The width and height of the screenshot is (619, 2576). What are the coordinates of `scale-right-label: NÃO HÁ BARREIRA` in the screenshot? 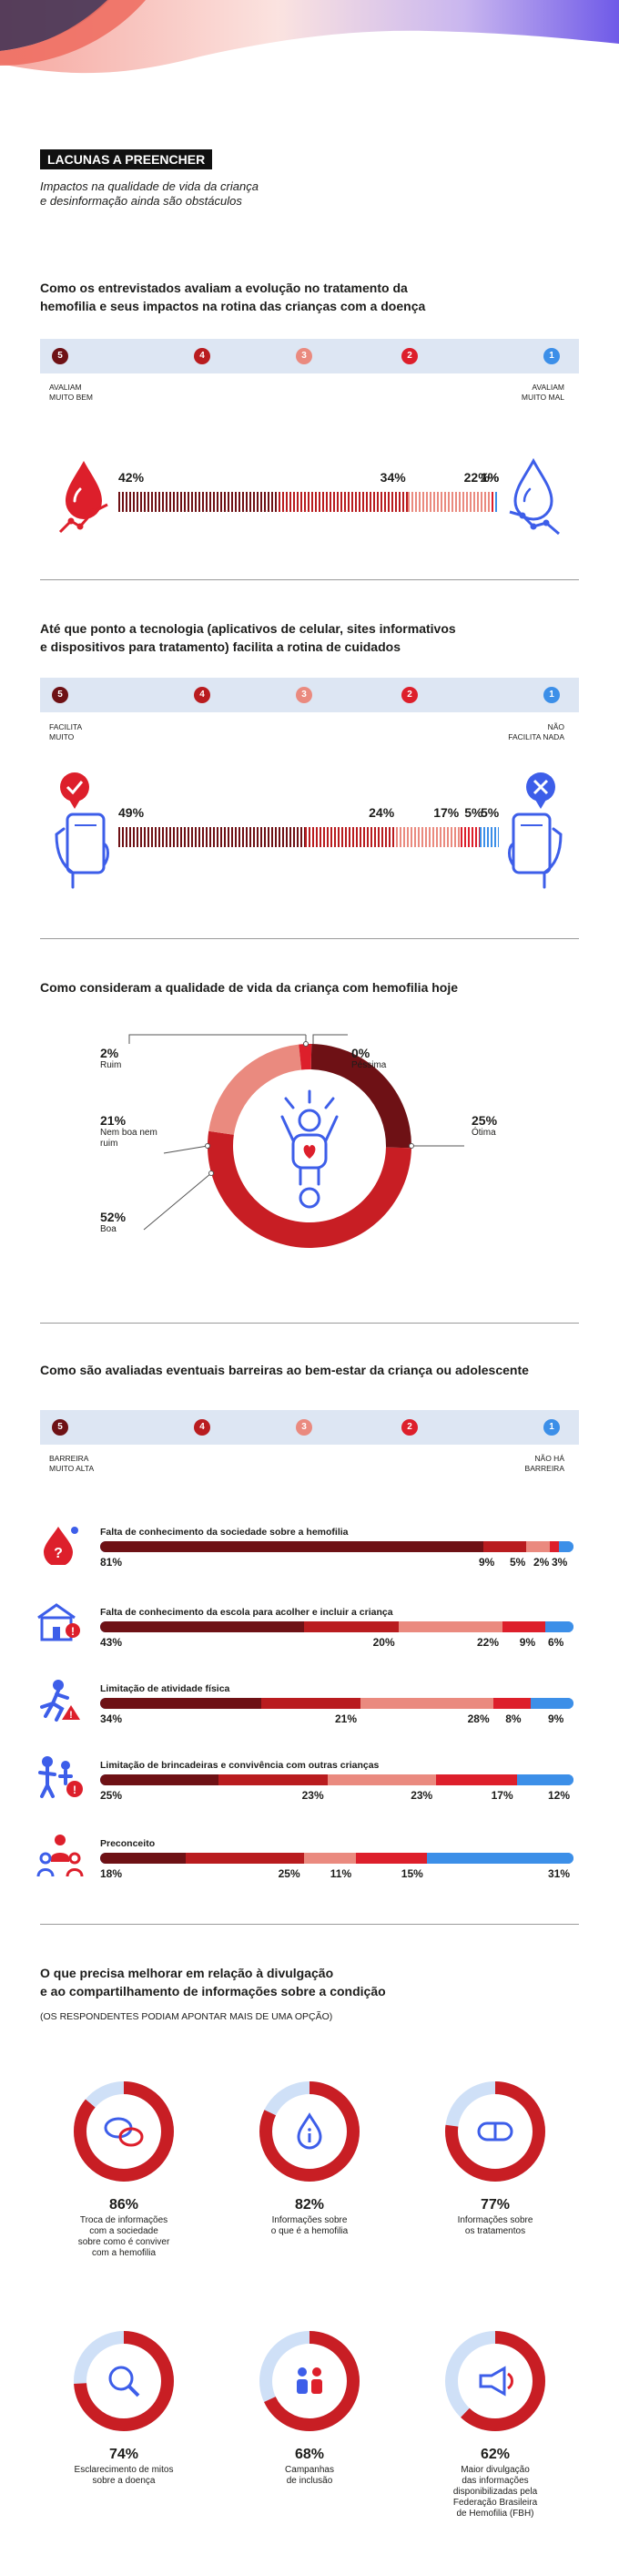 It's located at (537, 1464).